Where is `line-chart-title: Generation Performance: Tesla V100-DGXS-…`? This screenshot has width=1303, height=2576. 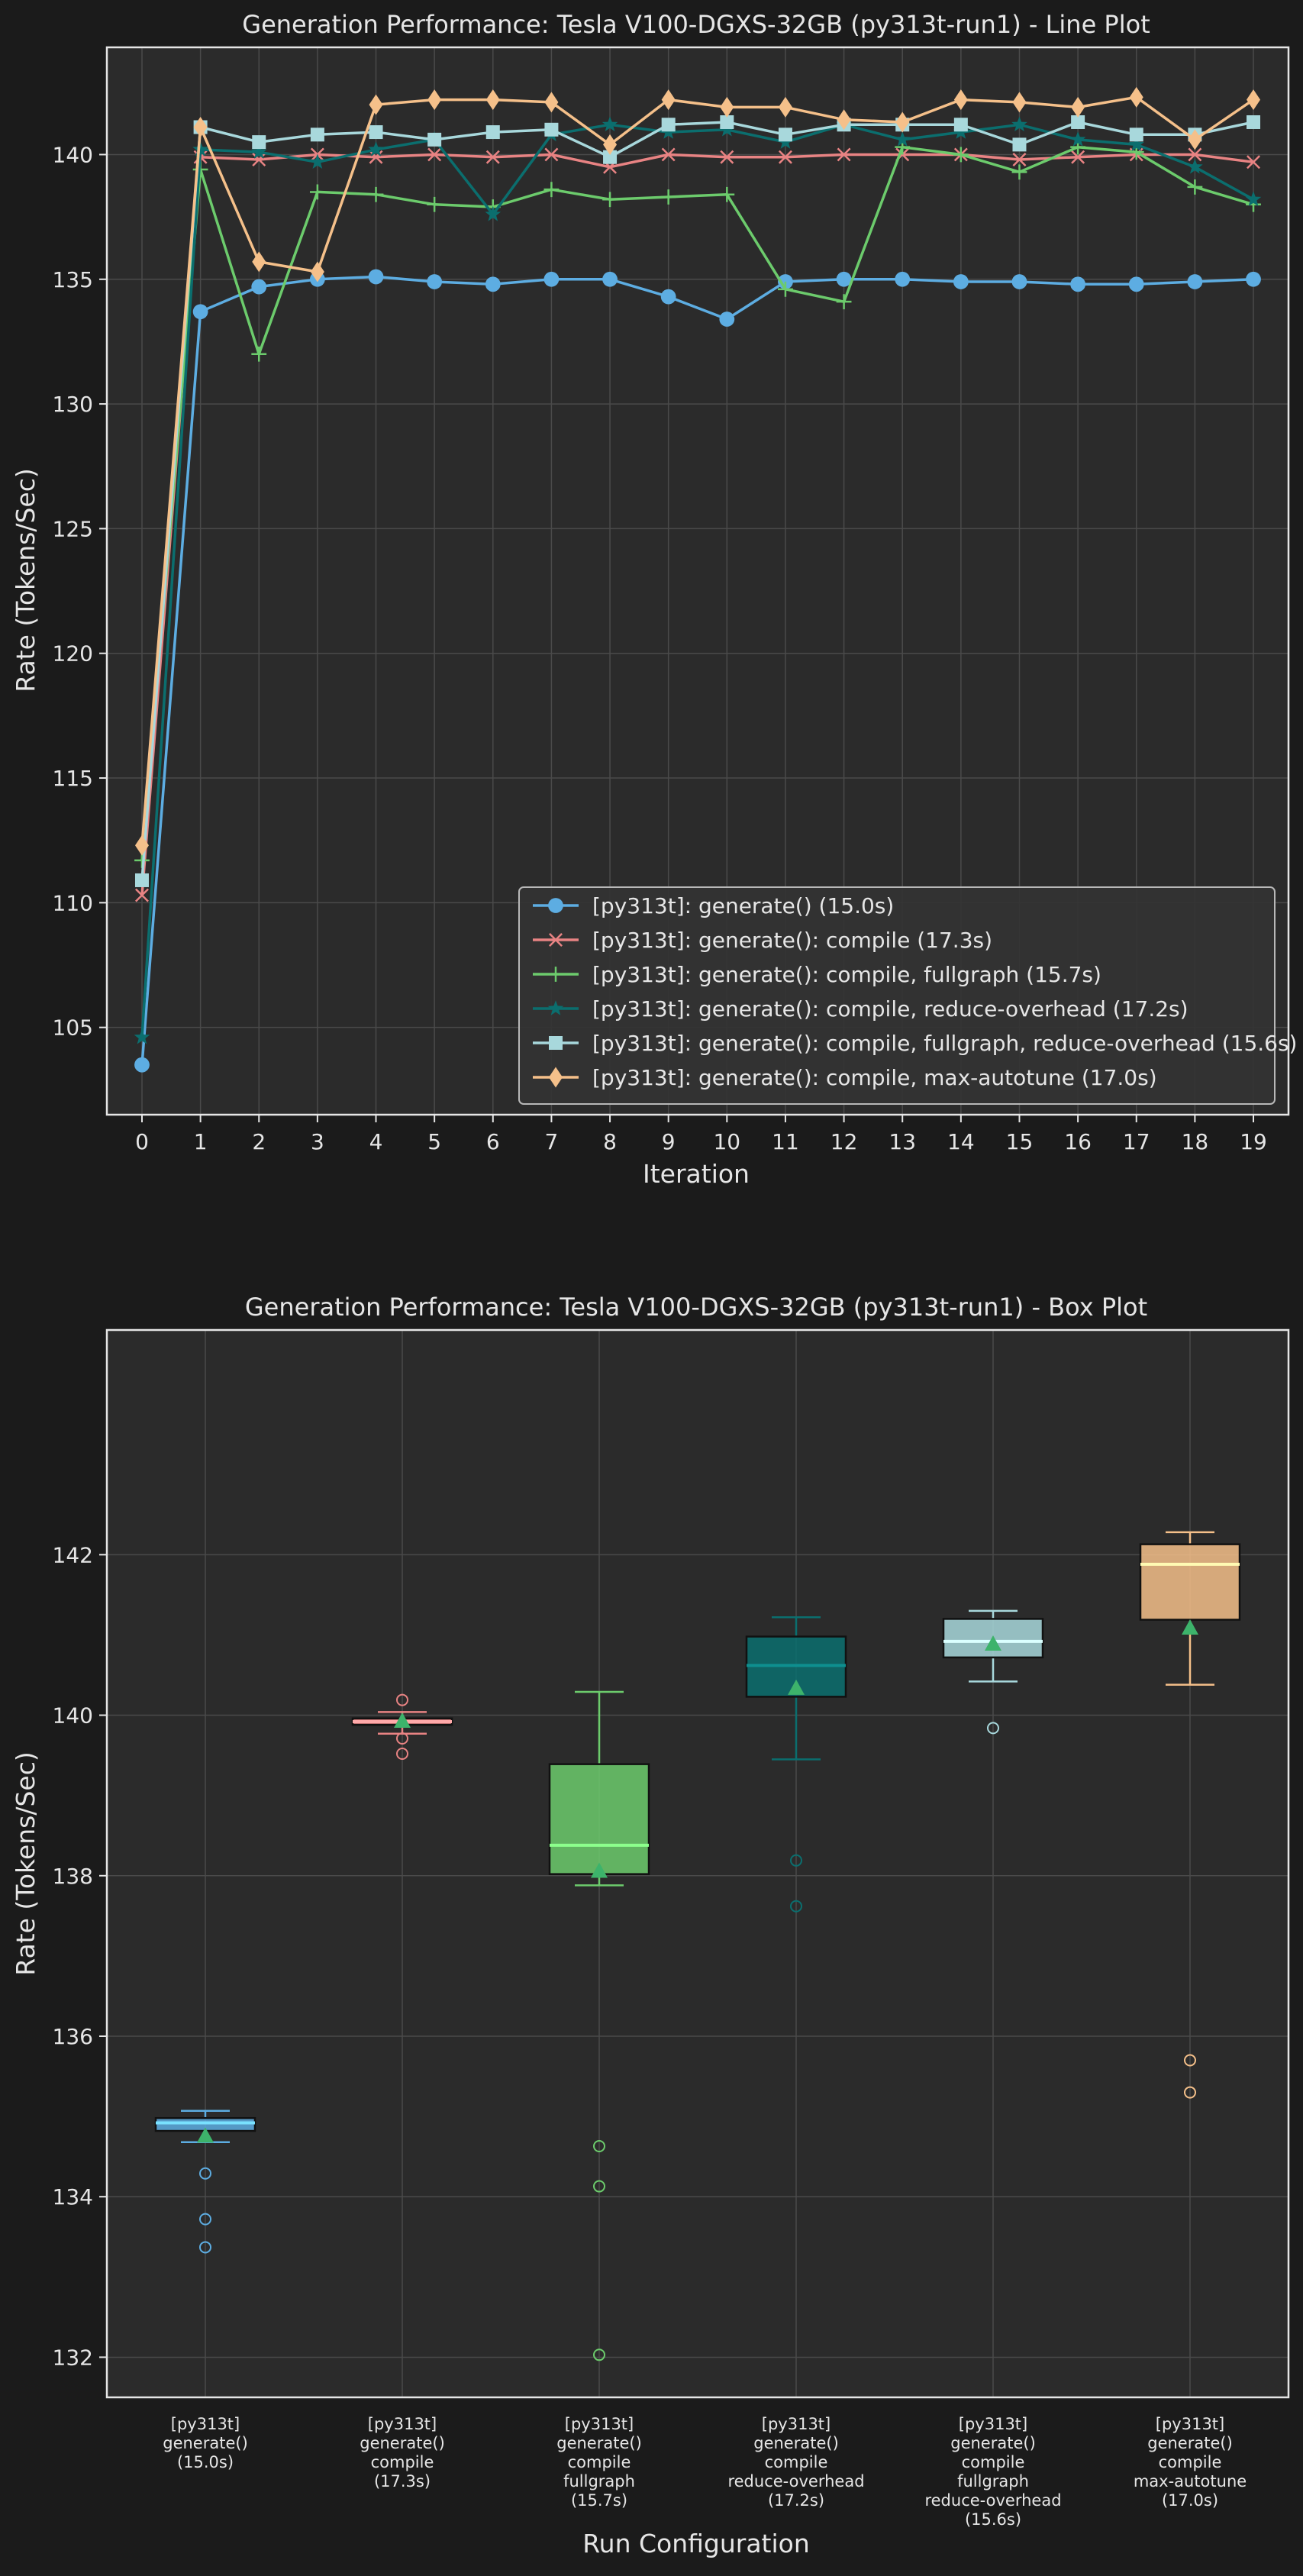
line-chart-title: Generation Performance: Tesla V100-DGXS-… is located at coordinates (696, 24).